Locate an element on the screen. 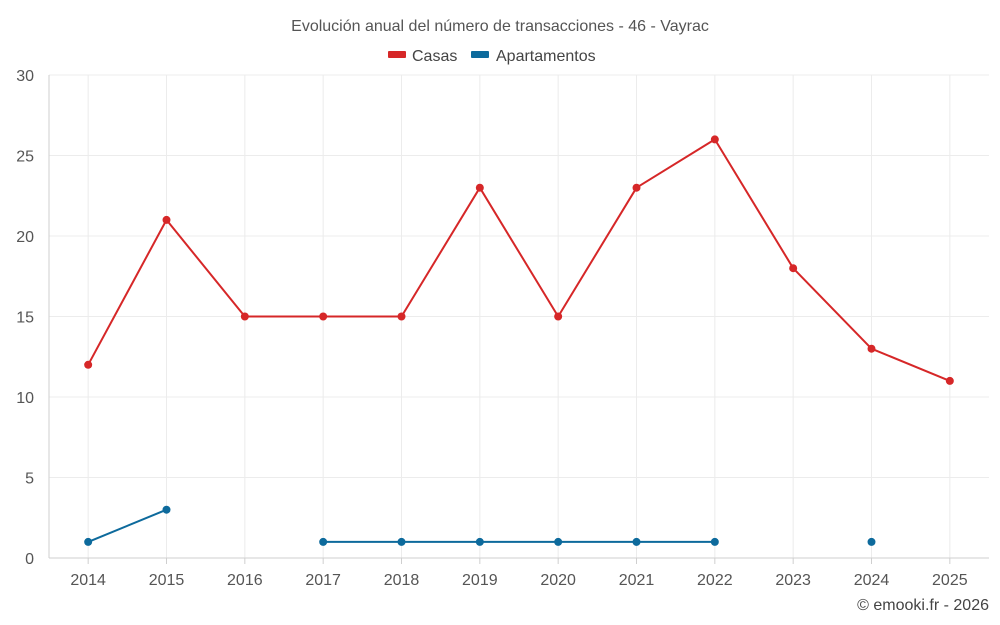 The image size is (1000, 625). data-point-casas-2015 is located at coordinates (166, 219).